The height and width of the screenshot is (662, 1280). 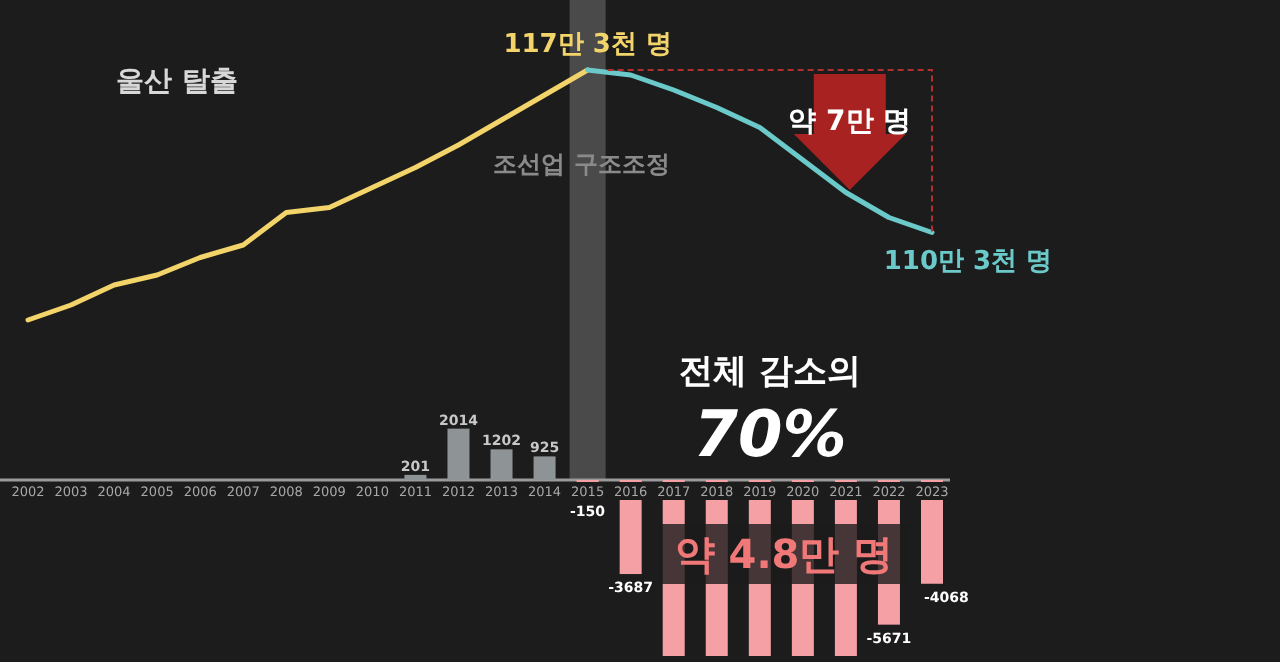 I want to click on chart-title: 울산 탈출, so click(x=177, y=82).